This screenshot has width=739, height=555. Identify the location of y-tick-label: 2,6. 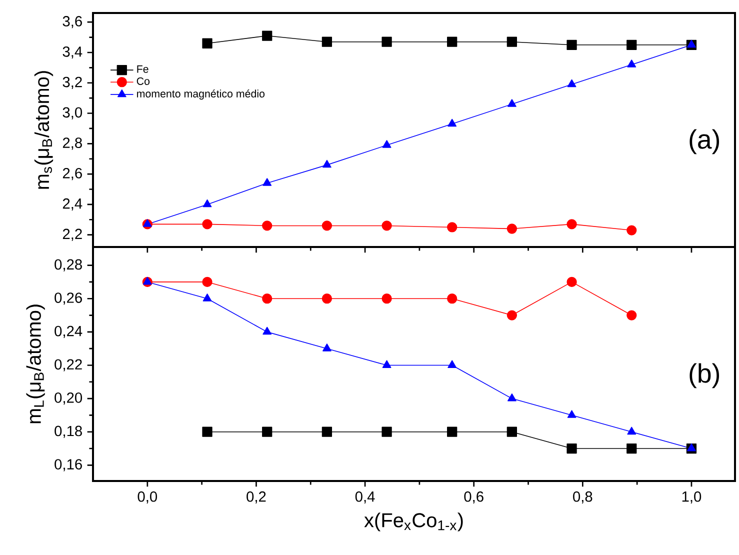
(72, 174).